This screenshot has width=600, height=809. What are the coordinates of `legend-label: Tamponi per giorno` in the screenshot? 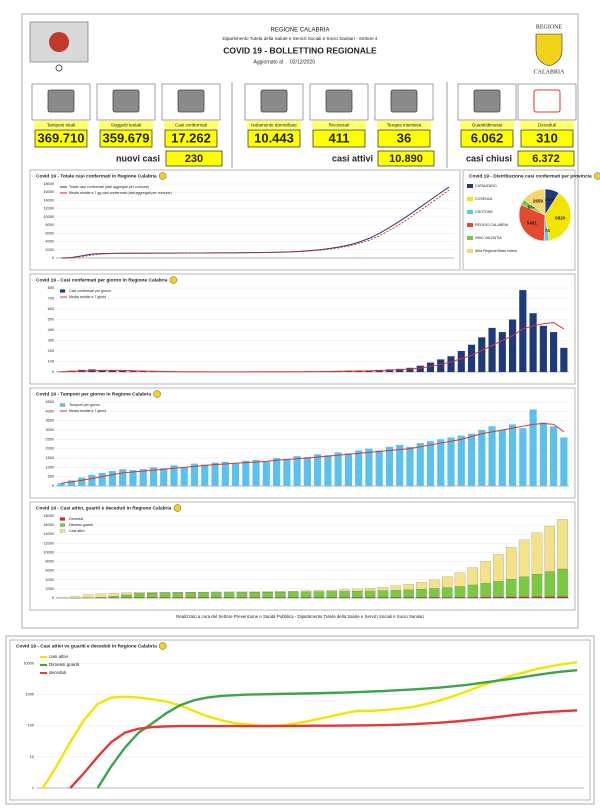 It's located at (84, 405).